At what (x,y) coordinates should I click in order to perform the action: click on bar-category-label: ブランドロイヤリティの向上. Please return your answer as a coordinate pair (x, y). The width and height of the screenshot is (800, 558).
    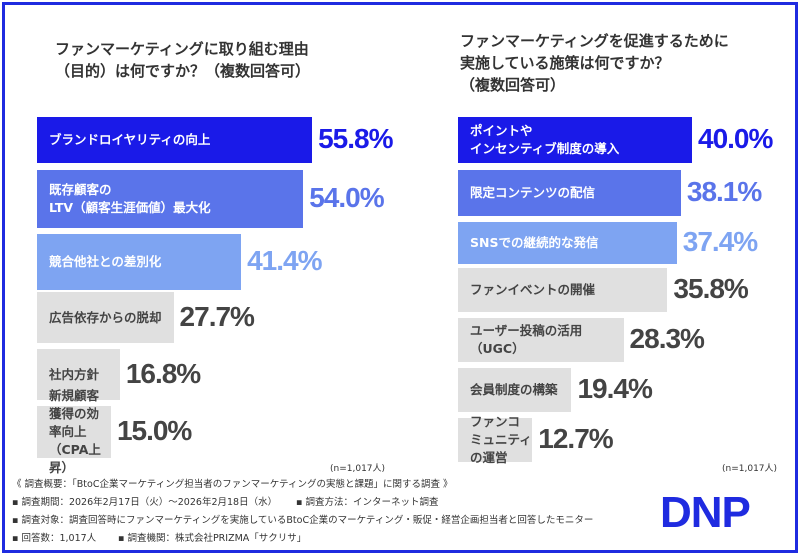
    Looking at the image, I should click on (130, 139).